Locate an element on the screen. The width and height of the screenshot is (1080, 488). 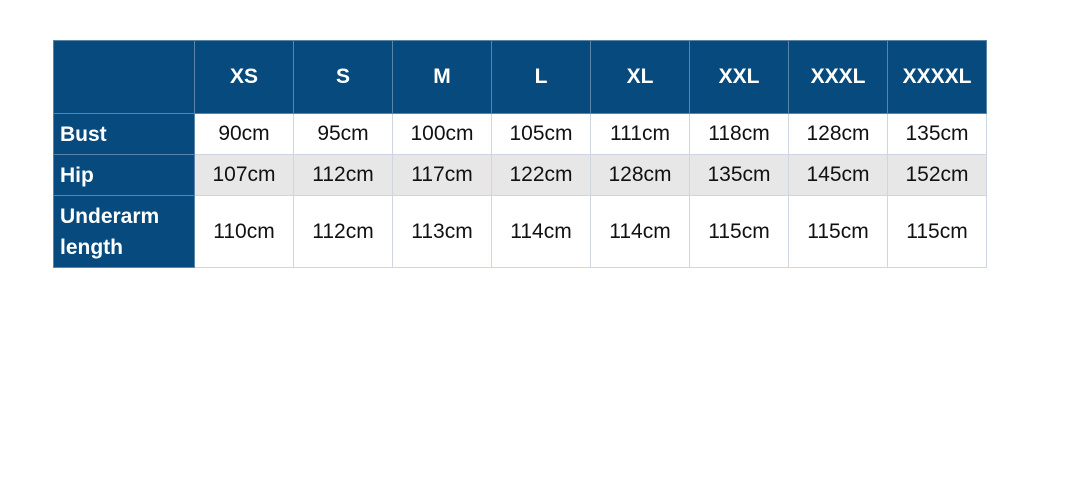
column-header-xxxl: XXXL is located at coordinates (838, 77).